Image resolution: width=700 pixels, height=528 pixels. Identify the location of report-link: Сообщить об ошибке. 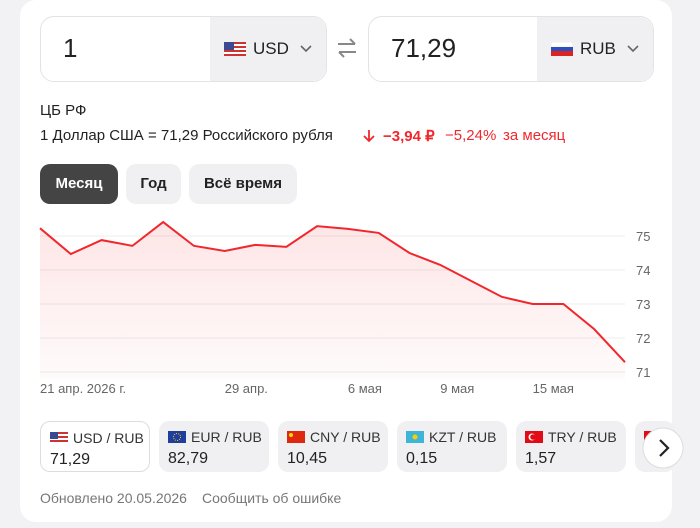
(272, 498).